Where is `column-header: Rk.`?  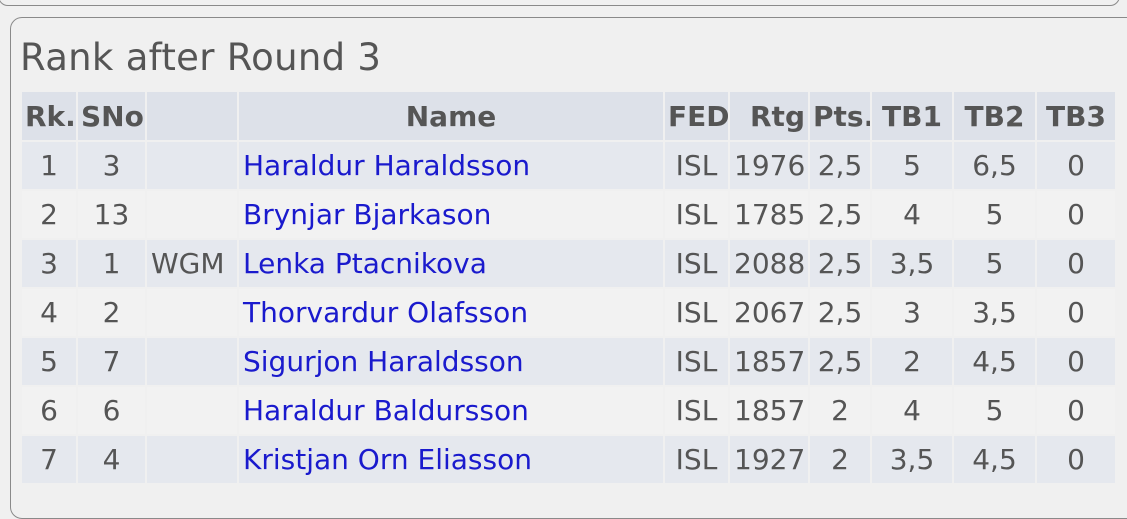
column-header: Rk. is located at coordinates (49, 116).